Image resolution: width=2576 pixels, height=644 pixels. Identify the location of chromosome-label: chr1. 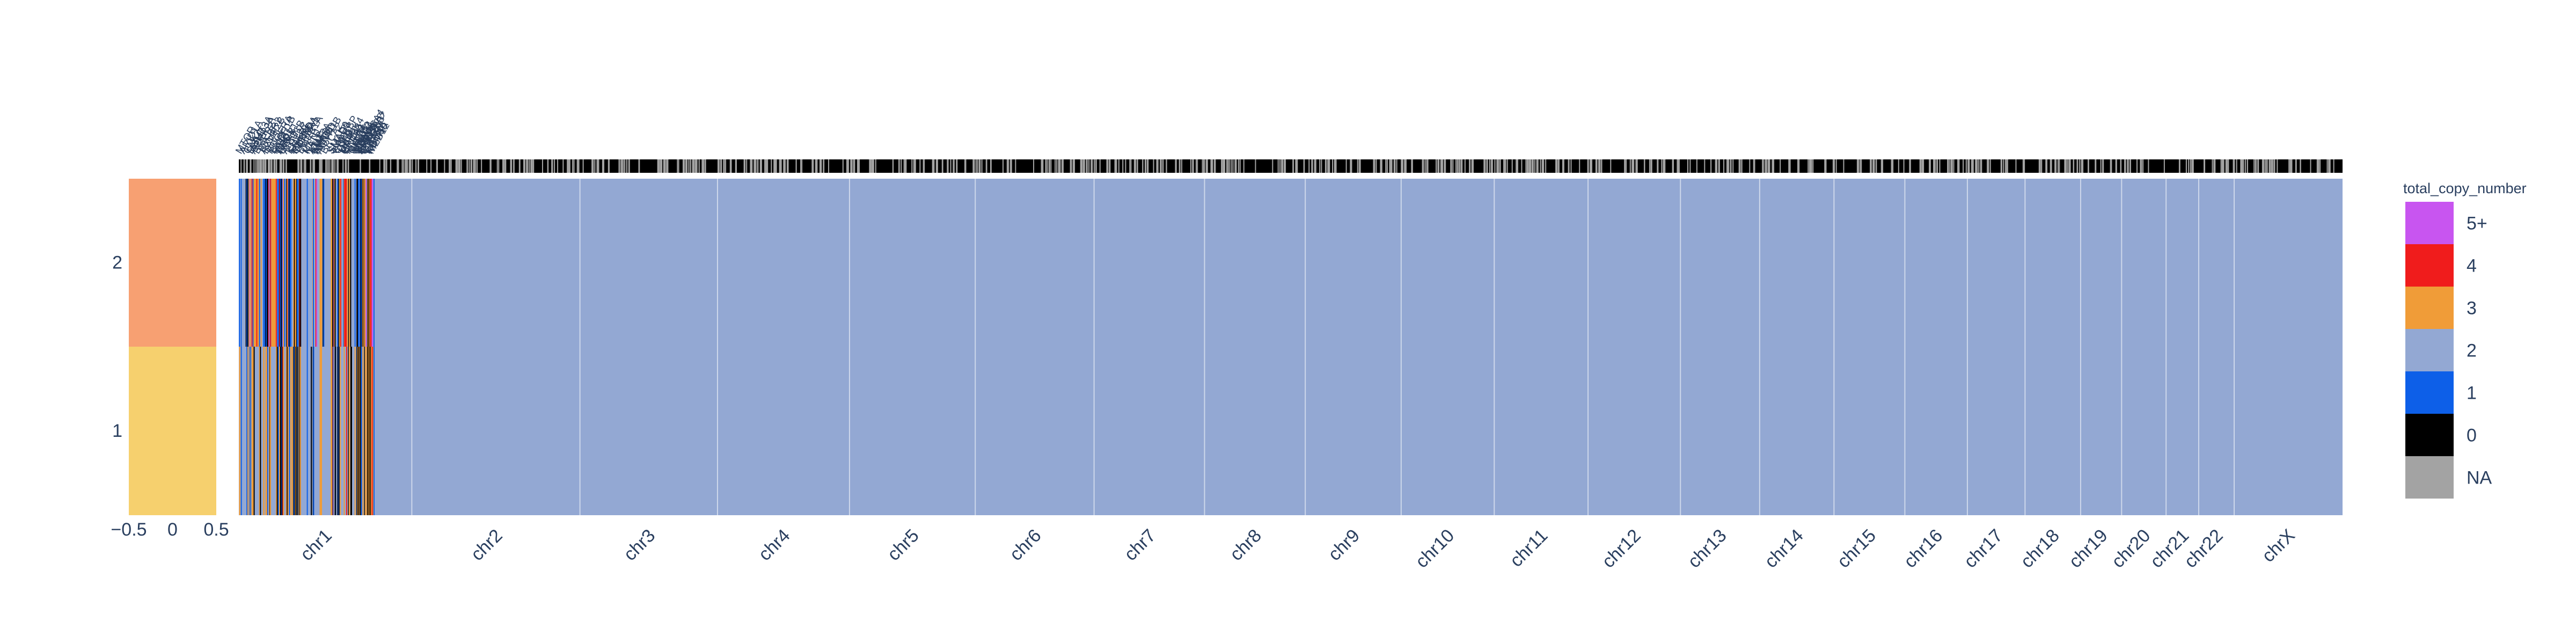
(316, 545).